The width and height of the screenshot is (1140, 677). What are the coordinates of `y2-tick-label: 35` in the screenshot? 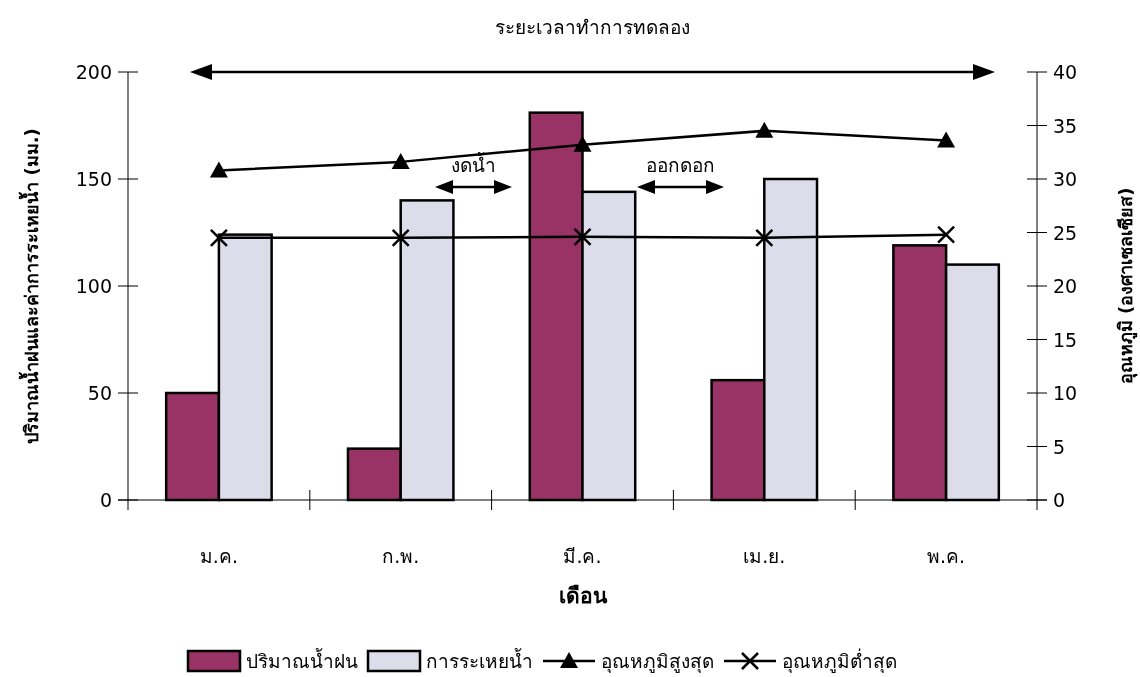 It's located at (1065, 125).